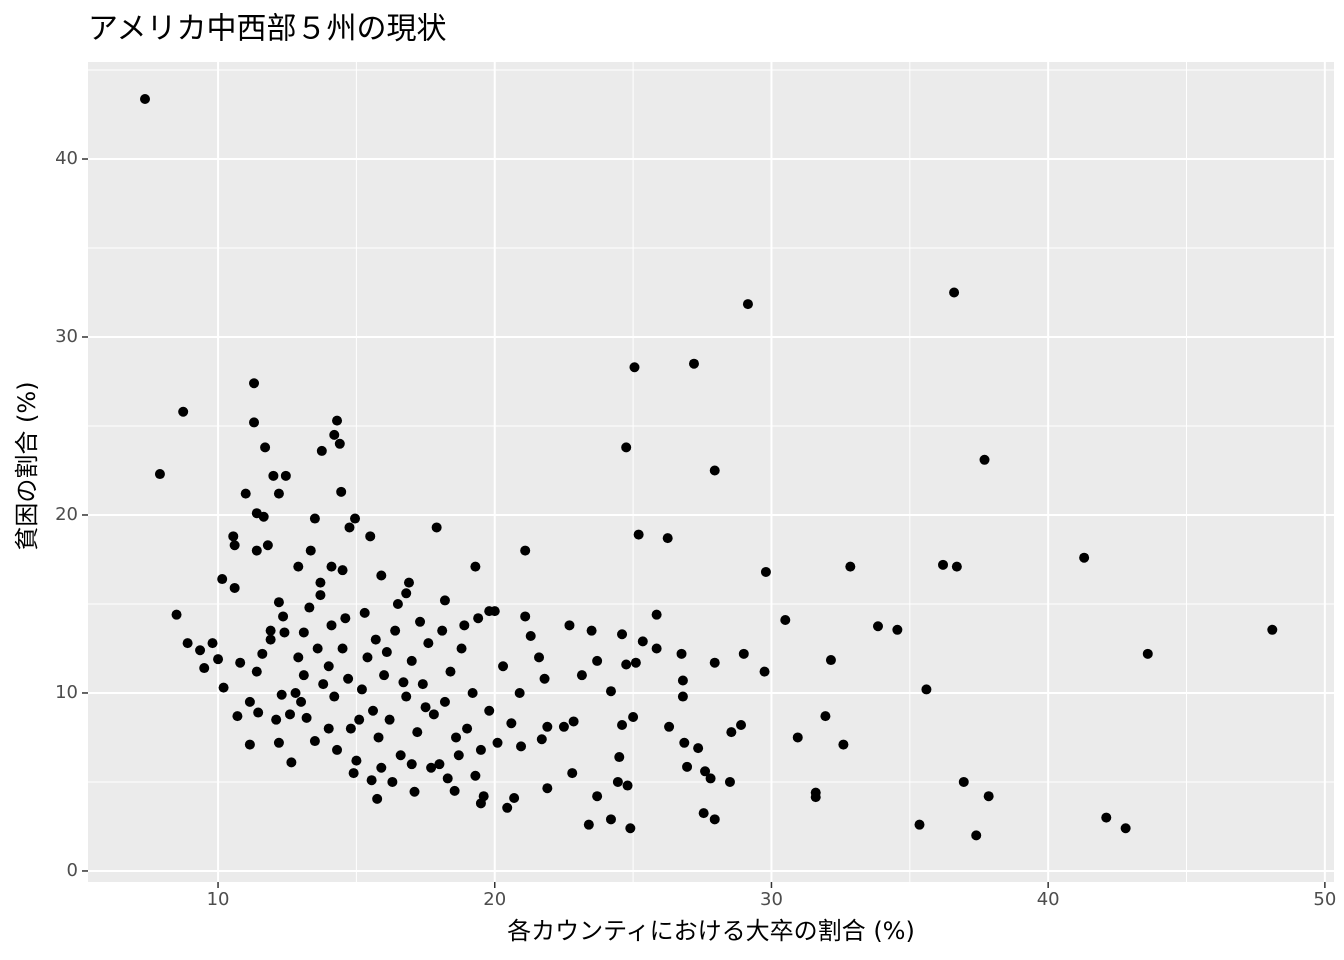 The width and height of the screenshot is (1344, 960). I want to click on x-tick-label: 50, so click(1324, 899).